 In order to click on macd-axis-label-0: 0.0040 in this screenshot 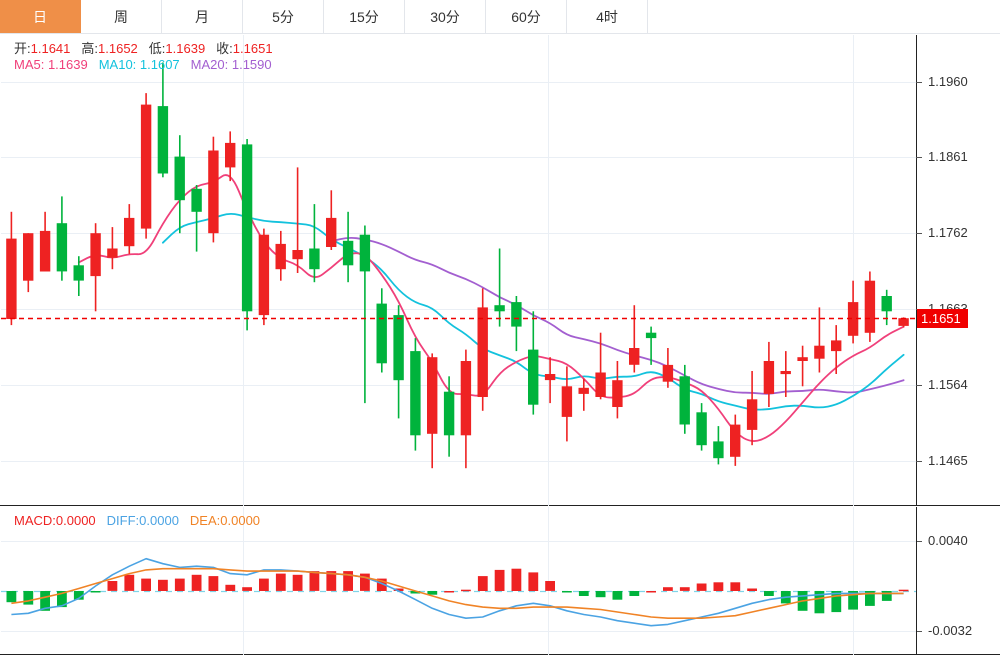, I will do `click(948, 541)`.